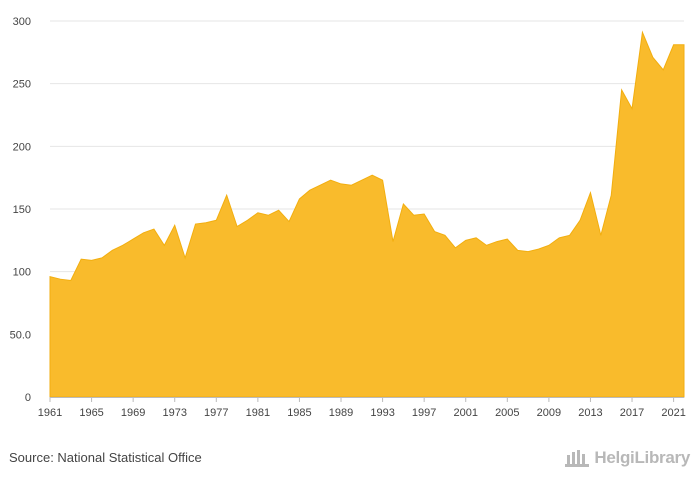 This screenshot has width=700, height=488. Describe the element at coordinates (22, 273) in the screenshot. I see `y-tick-label: 100` at that location.